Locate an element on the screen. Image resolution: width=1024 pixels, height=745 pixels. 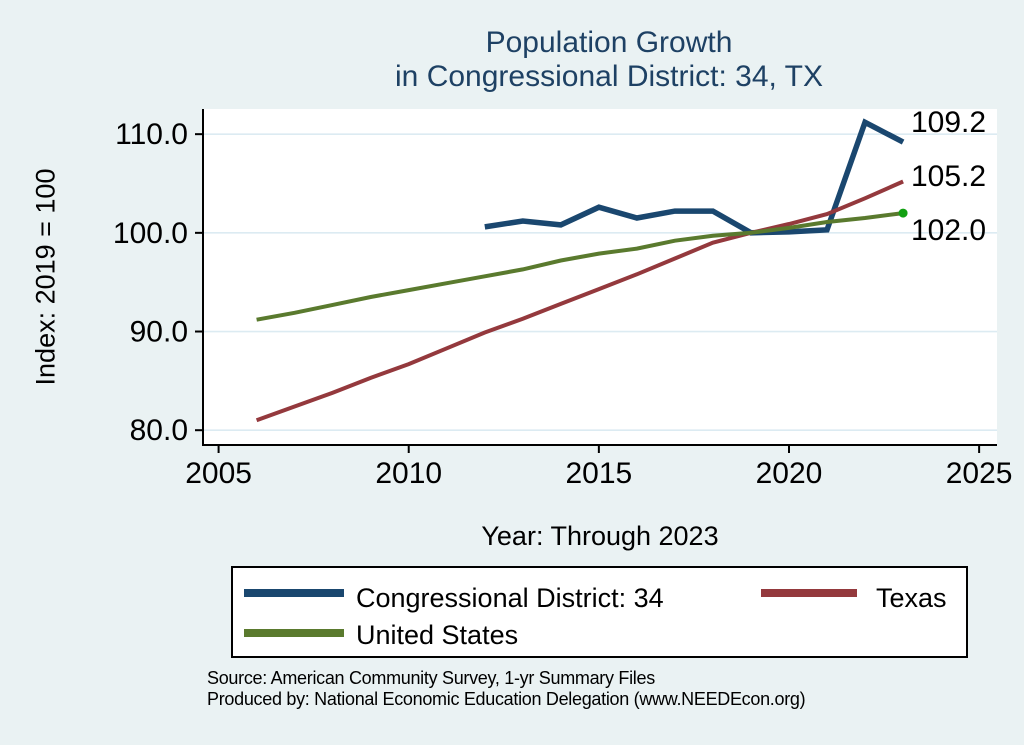
series-end-marker-united-states is located at coordinates (903, 213).